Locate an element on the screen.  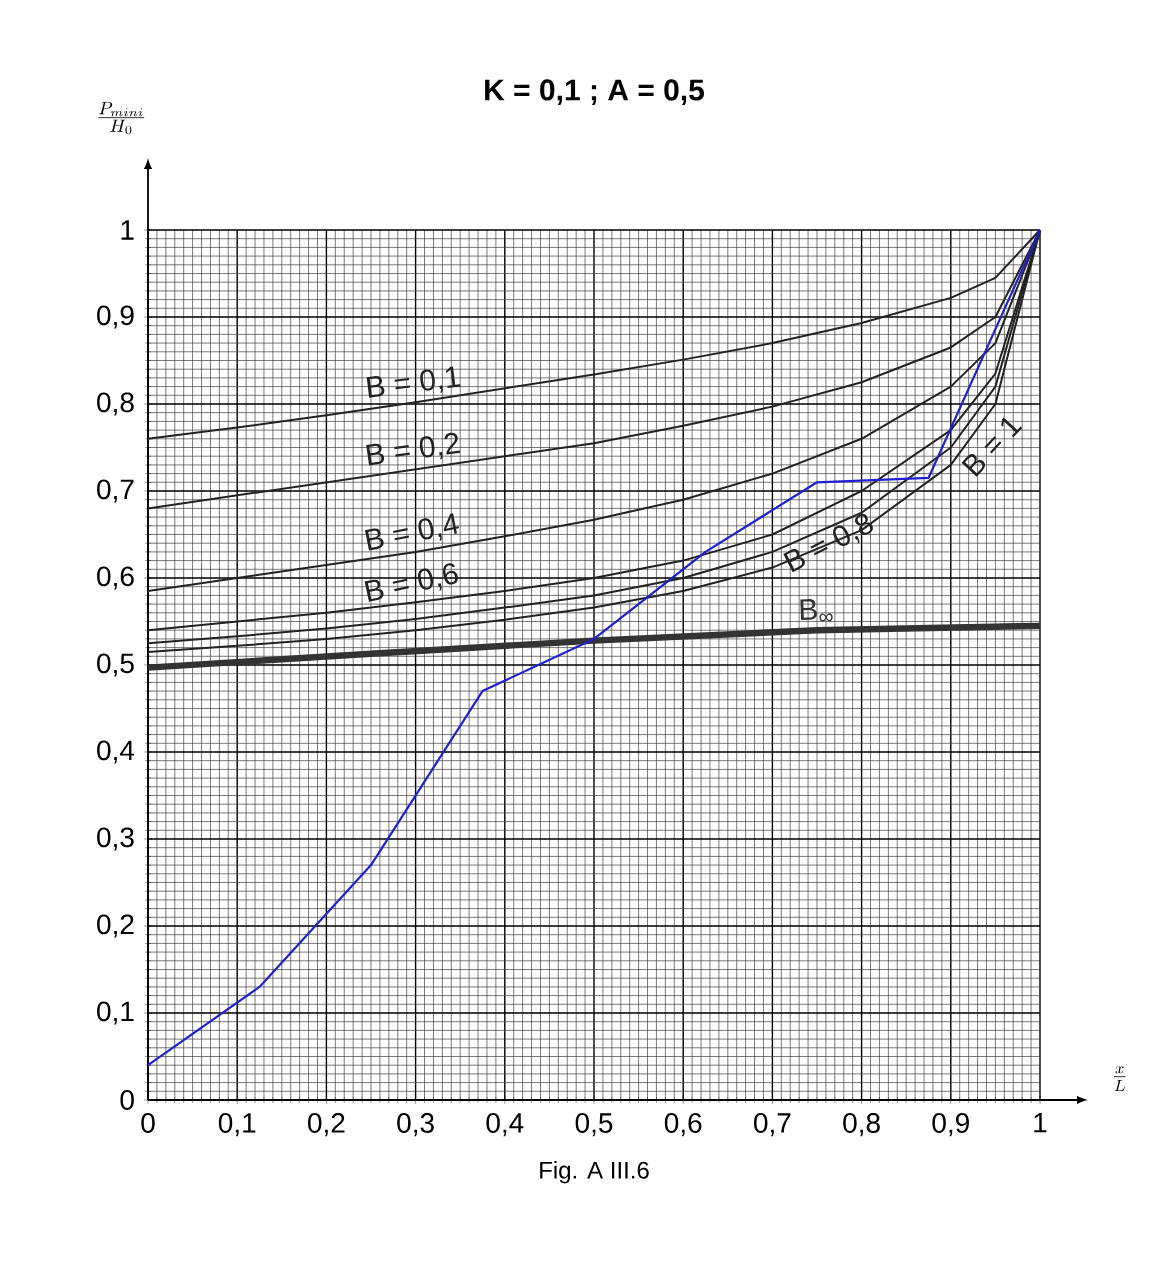
y-tick-label: 0,1 is located at coordinates (115, 1013).